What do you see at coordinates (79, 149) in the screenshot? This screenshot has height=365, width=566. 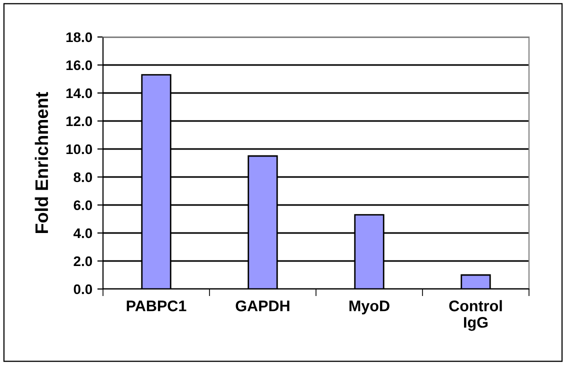 I see `y-tick-label: 10.0` at bounding box center [79, 149].